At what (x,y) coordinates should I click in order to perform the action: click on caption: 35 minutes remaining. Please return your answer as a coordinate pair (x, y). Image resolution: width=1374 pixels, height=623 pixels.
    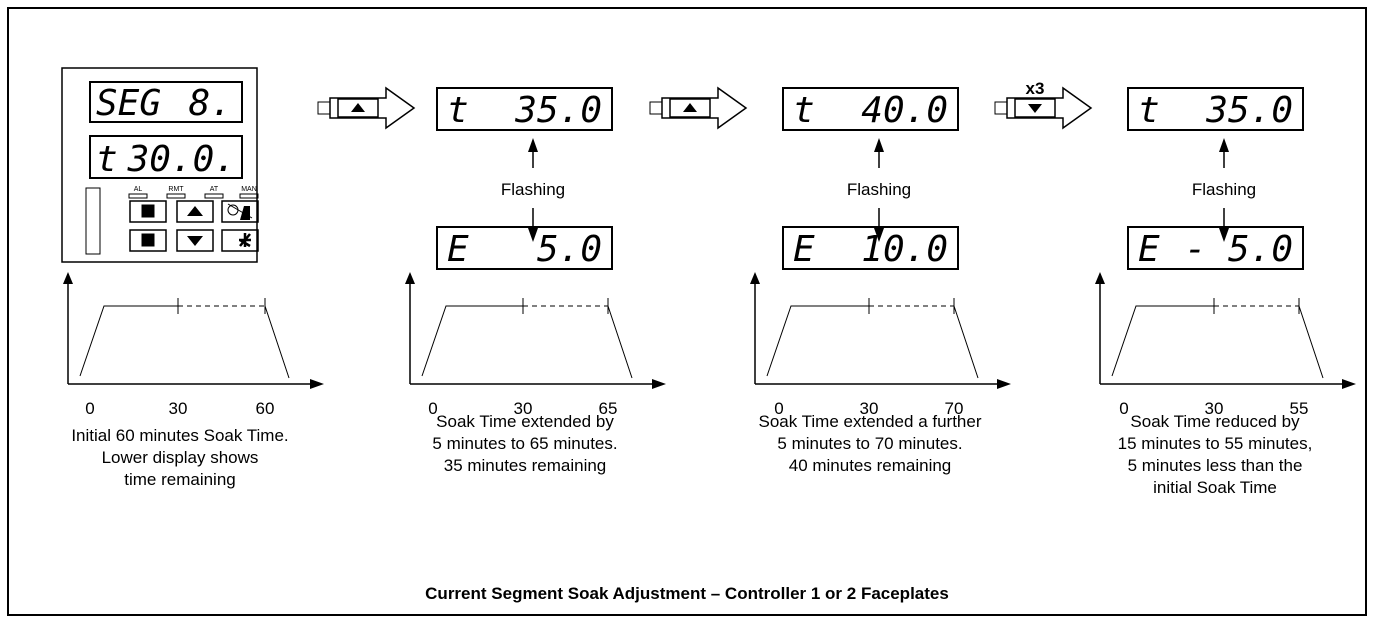
    Looking at the image, I should click on (525, 465).